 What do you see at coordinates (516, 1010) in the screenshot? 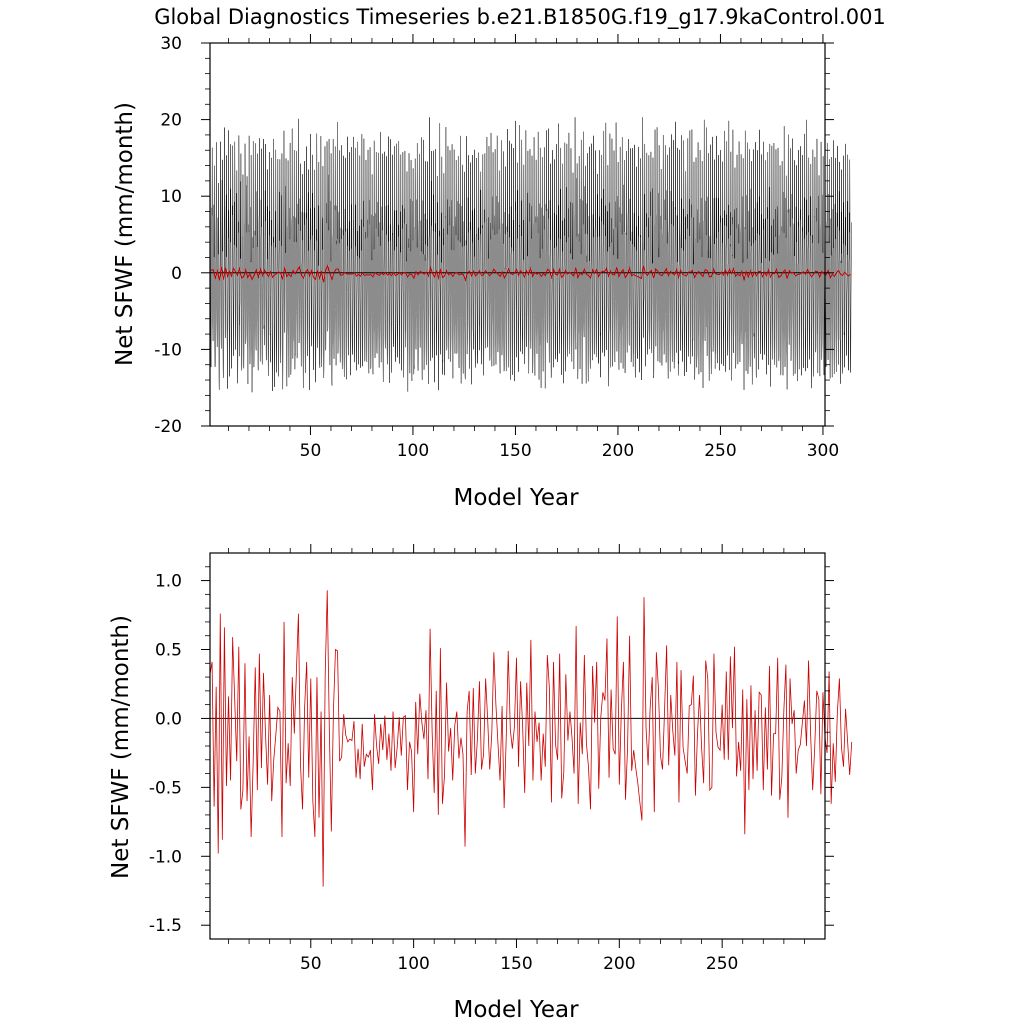
I see `bottom-x-axis-label: Model Year` at bounding box center [516, 1010].